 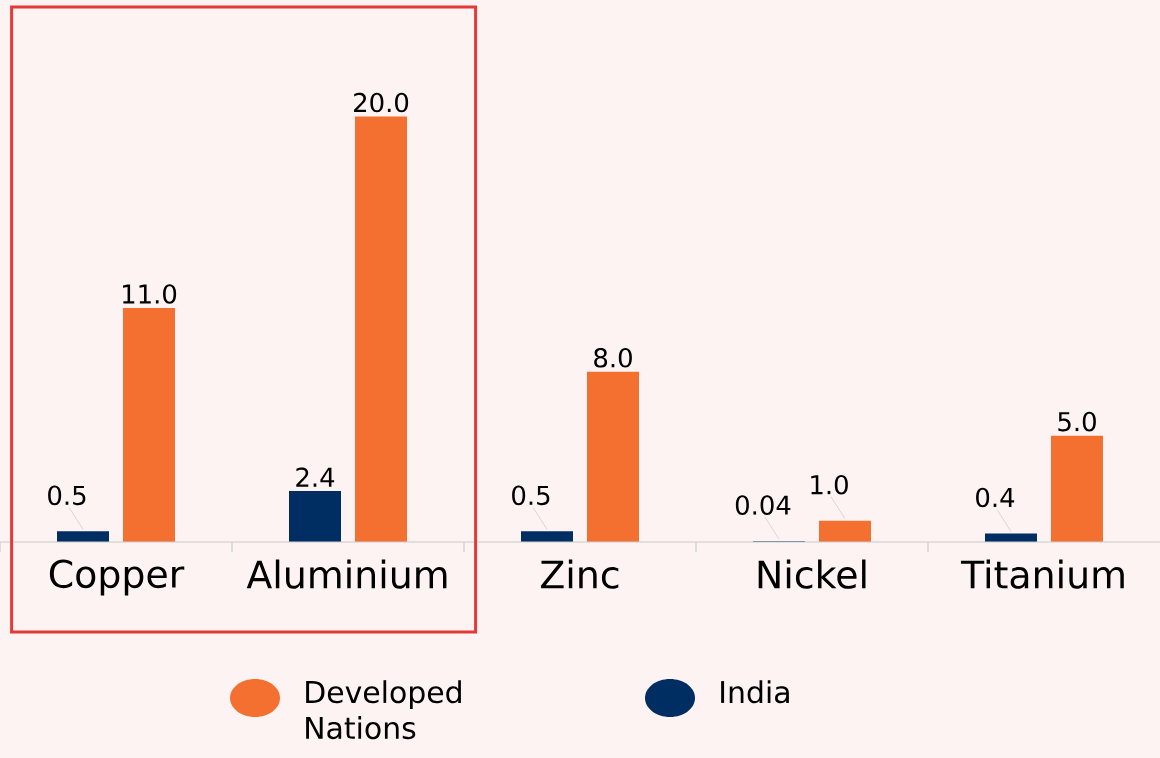 What do you see at coordinates (995, 497) in the screenshot?
I see `data-label: 0.4` at bounding box center [995, 497].